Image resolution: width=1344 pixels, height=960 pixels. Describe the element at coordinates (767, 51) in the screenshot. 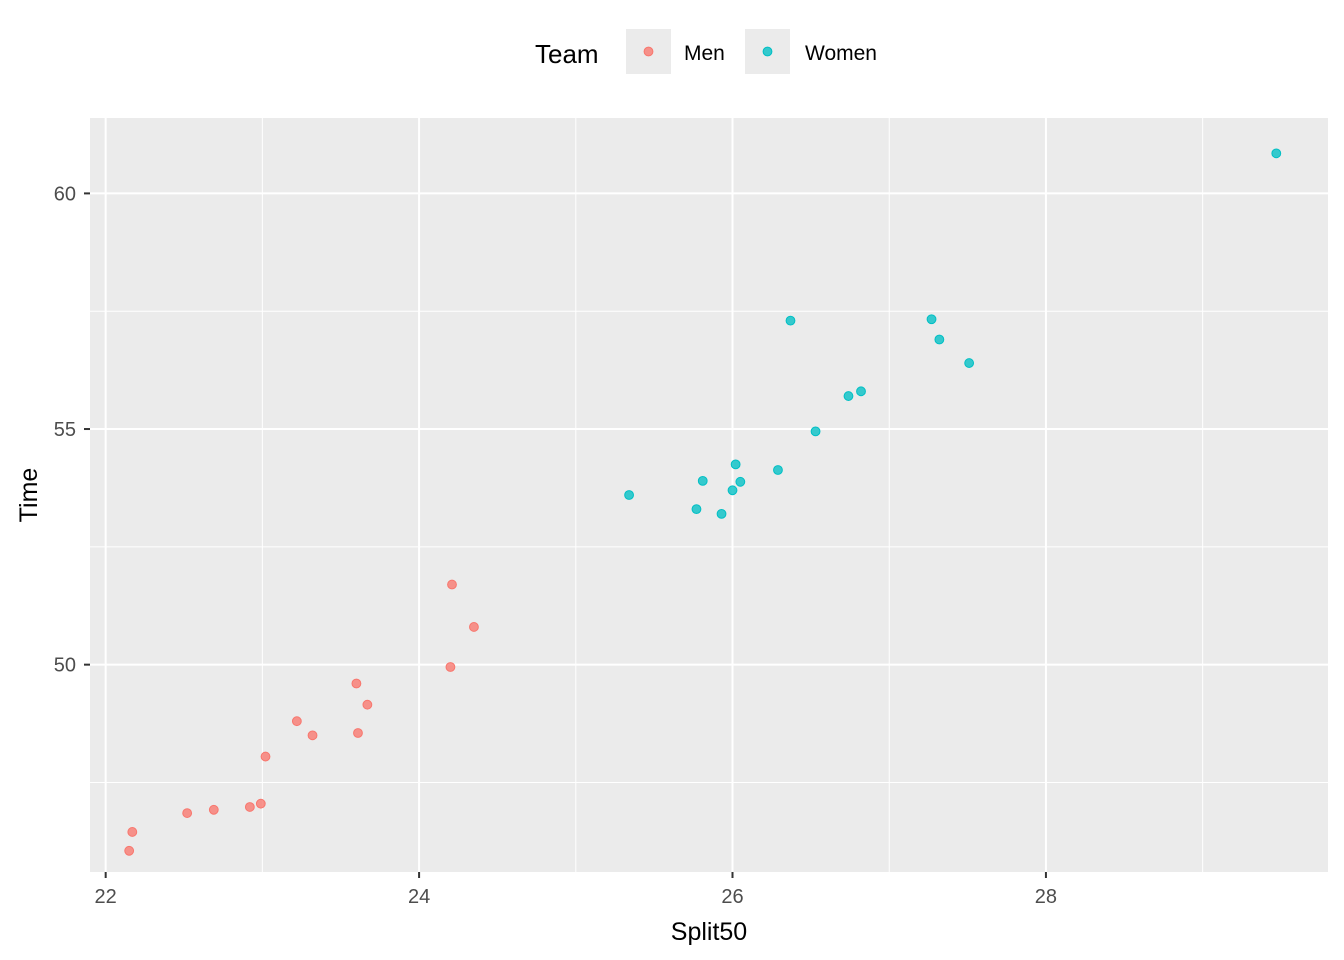

I see `legend-marker-women` at that location.